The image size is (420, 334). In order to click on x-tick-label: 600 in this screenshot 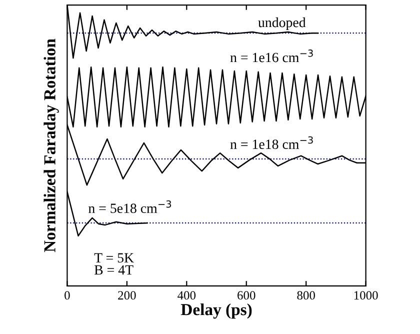, I will do `click(247, 295)`.